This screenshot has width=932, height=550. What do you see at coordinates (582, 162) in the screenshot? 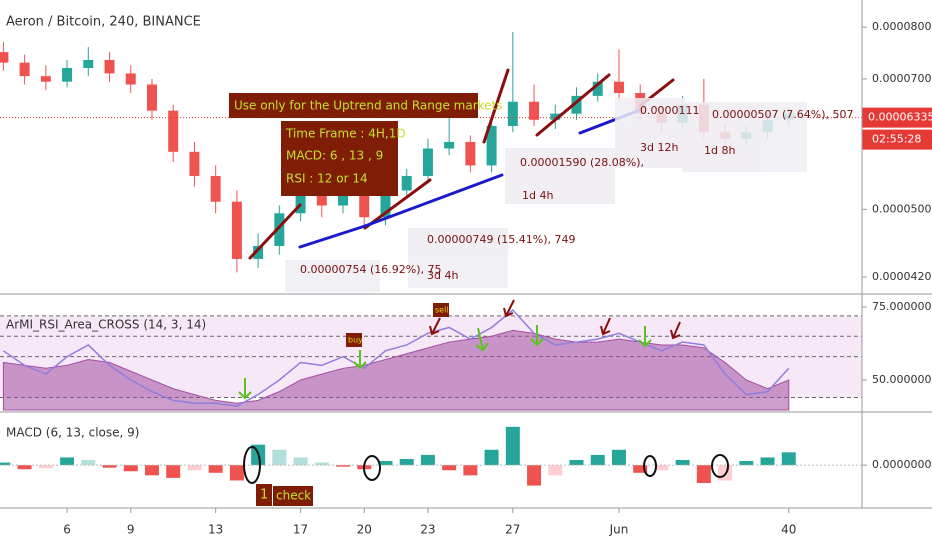
I see `measure-label: 0.00001590 (28.08%),` at bounding box center [582, 162].